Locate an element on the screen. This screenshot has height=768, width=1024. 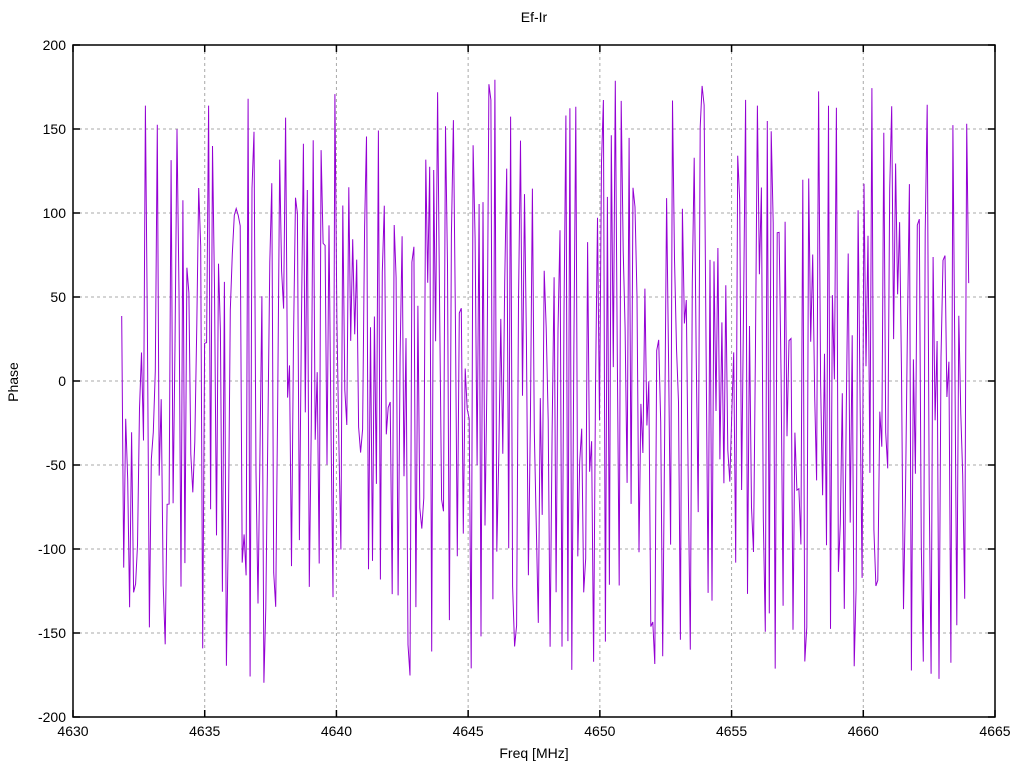
y-tick-label--50: -50 is located at coordinates (55, 465).